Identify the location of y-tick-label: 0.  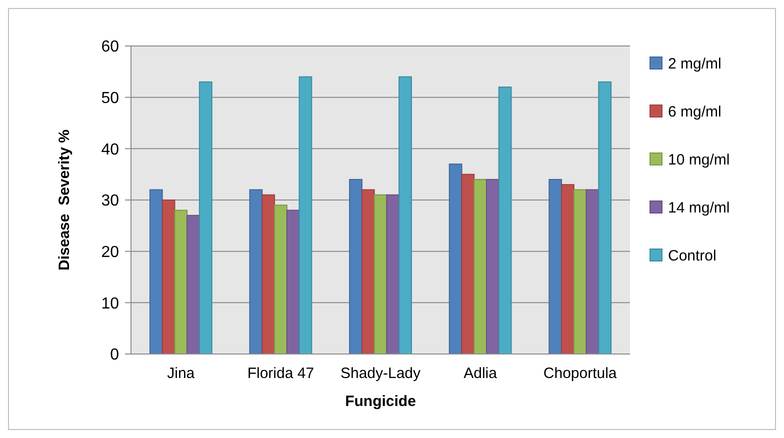
(115, 355).